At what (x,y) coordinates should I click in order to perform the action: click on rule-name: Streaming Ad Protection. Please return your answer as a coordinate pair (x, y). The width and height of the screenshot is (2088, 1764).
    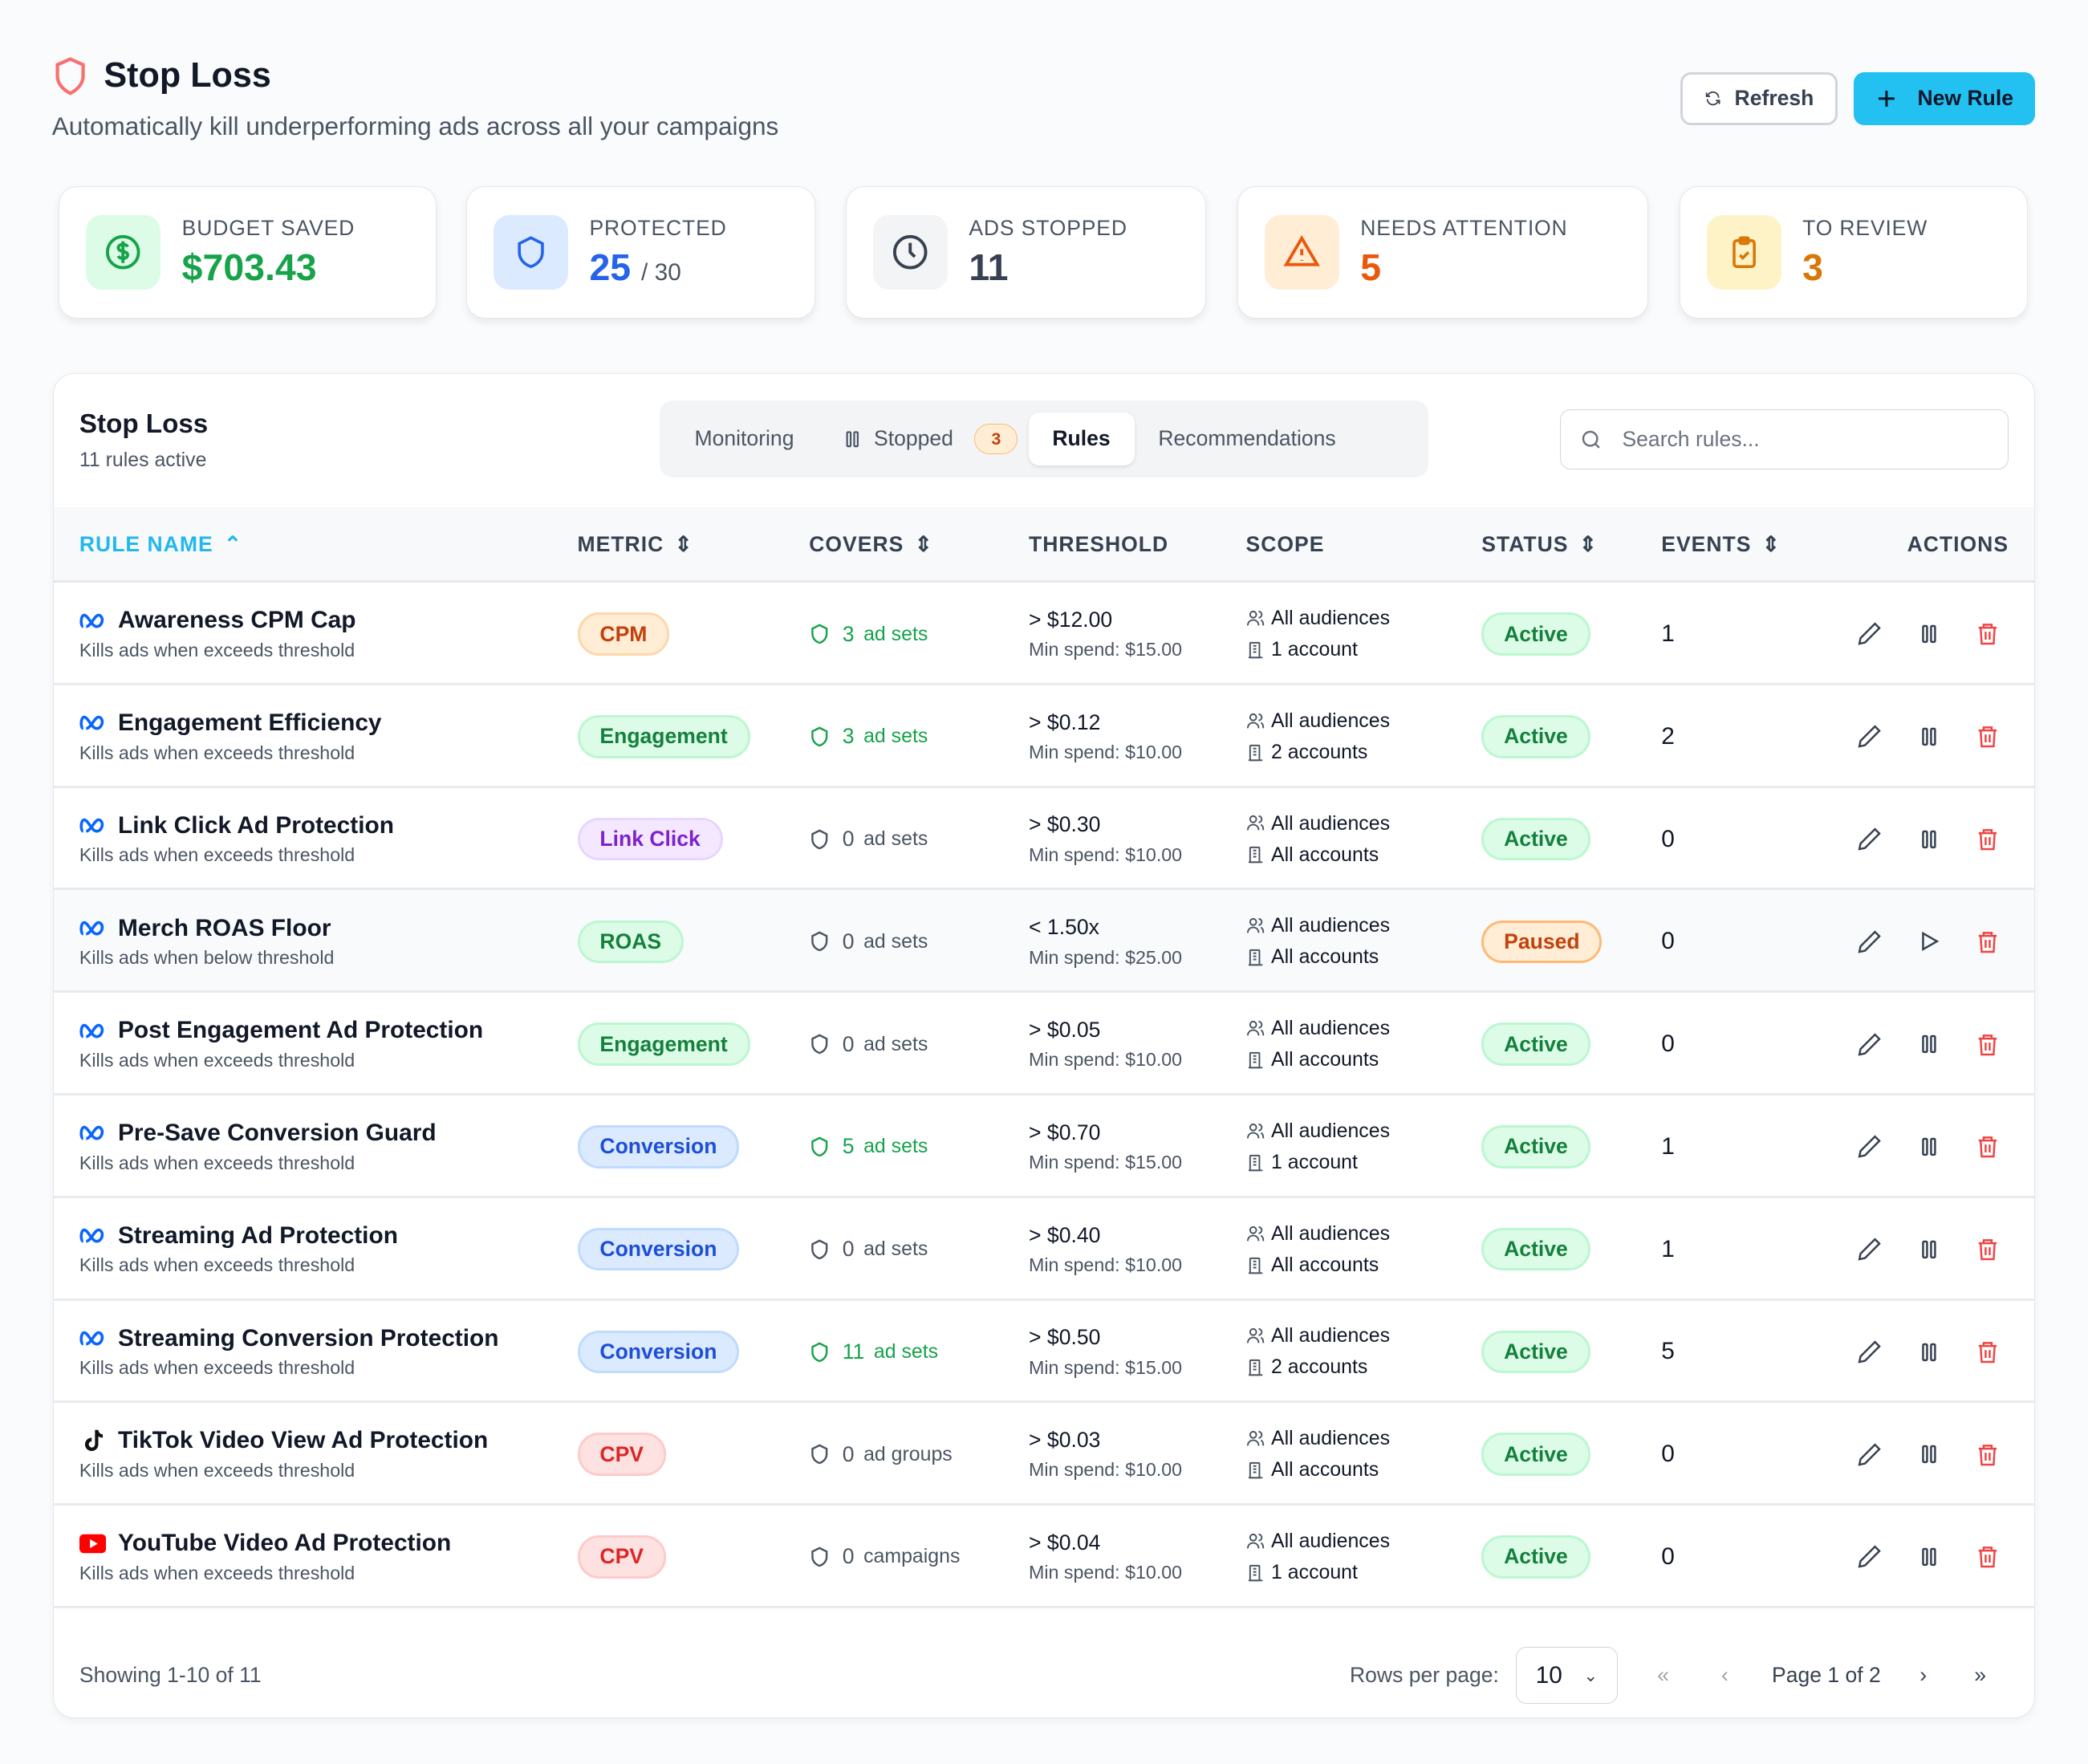
    Looking at the image, I should click on (238, 1236).